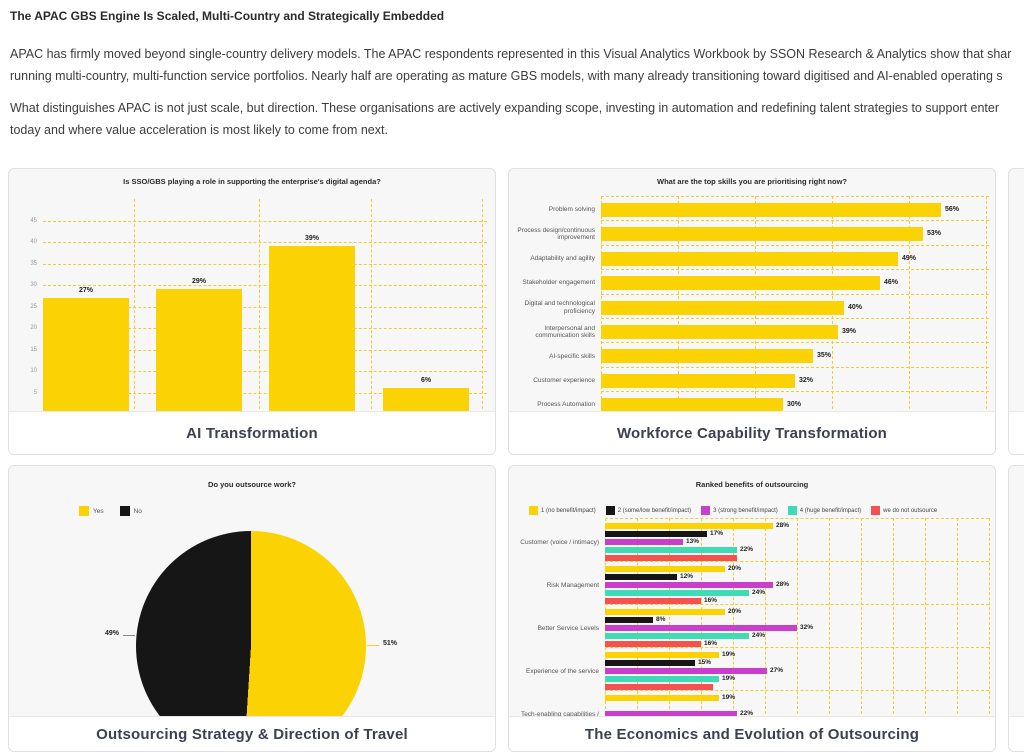 Image resolution: width=1024 pixels, height=752 pixels. Describe the element at coordinates (137, 511) in the screenshot. I see `legend-label: No` at that location.